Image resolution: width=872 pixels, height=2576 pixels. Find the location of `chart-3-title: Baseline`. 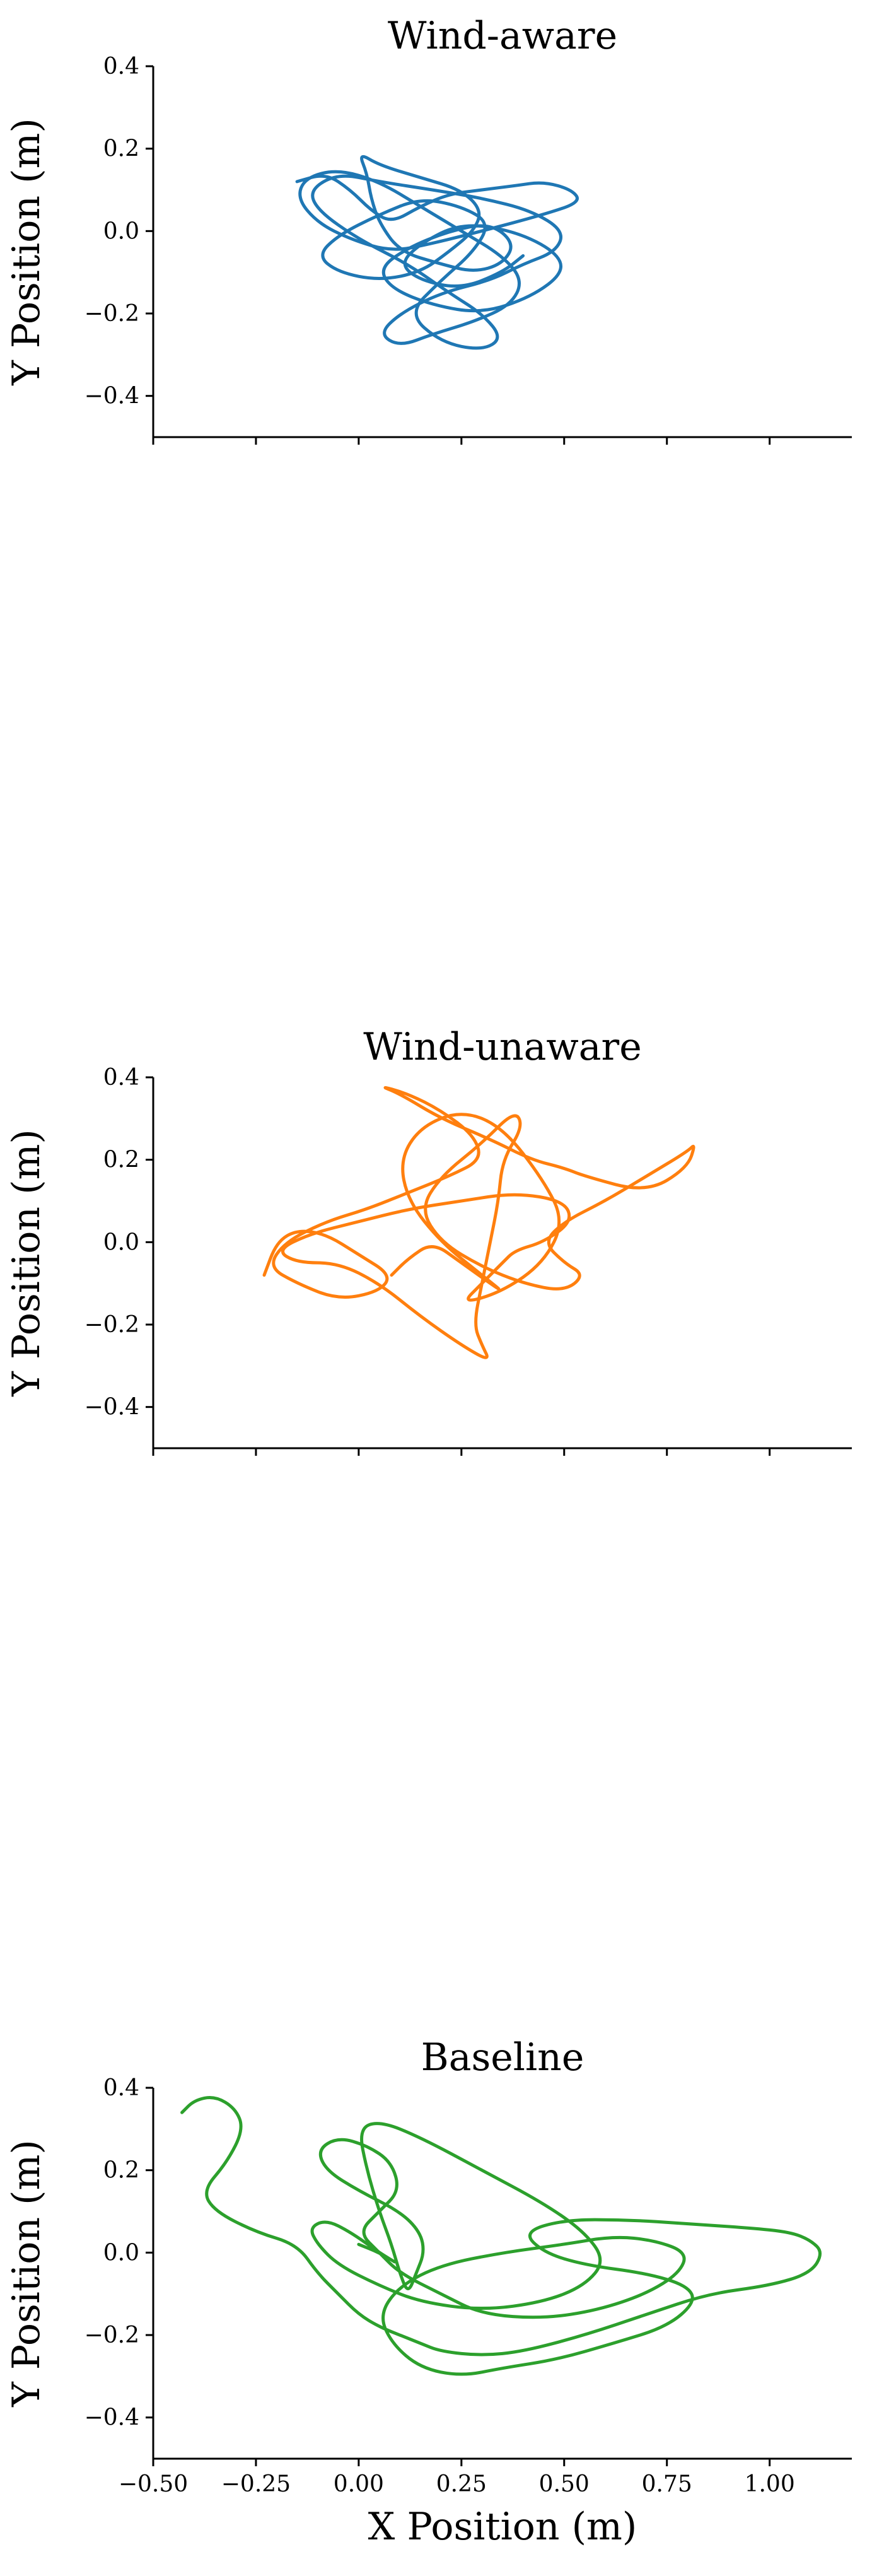

chart-3-title: Baseline is located at coordinates (502, 2057).